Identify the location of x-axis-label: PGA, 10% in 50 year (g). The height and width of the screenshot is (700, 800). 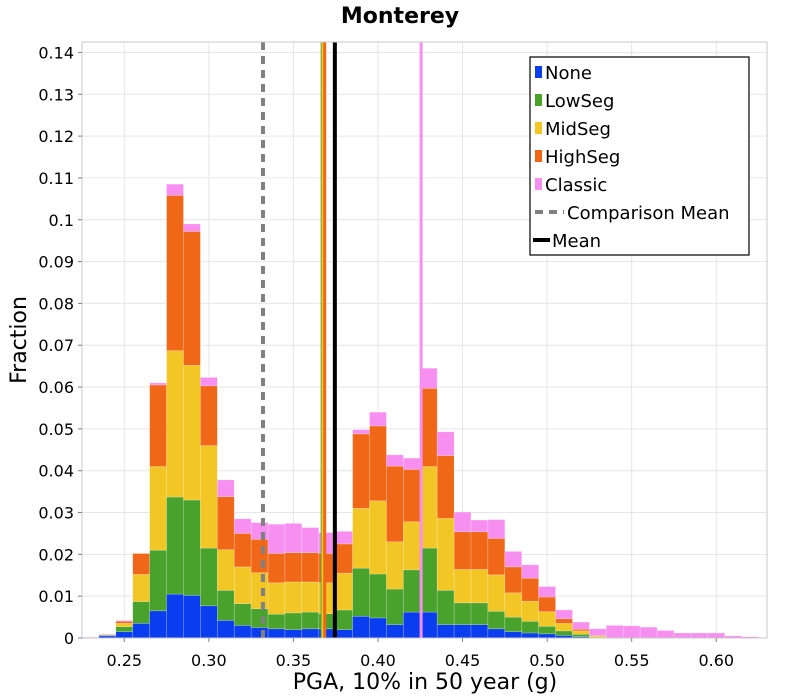
(425, 682).